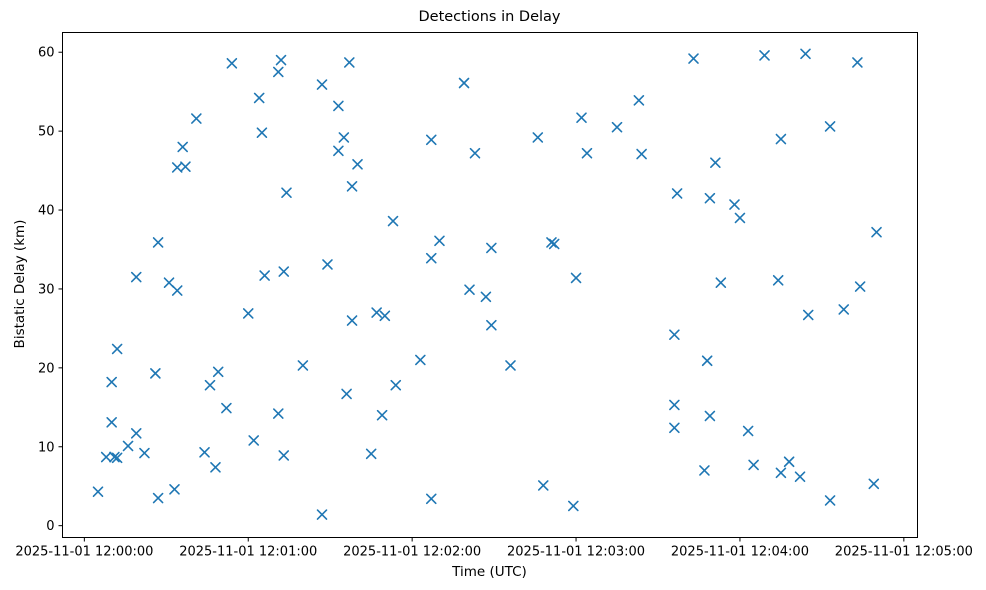 This screenshot has width=986, height=590. What do you see at coordinates (46, 447) in the screenshot?
I see `y-tick-label: 10` at bounding box center [46, 447].